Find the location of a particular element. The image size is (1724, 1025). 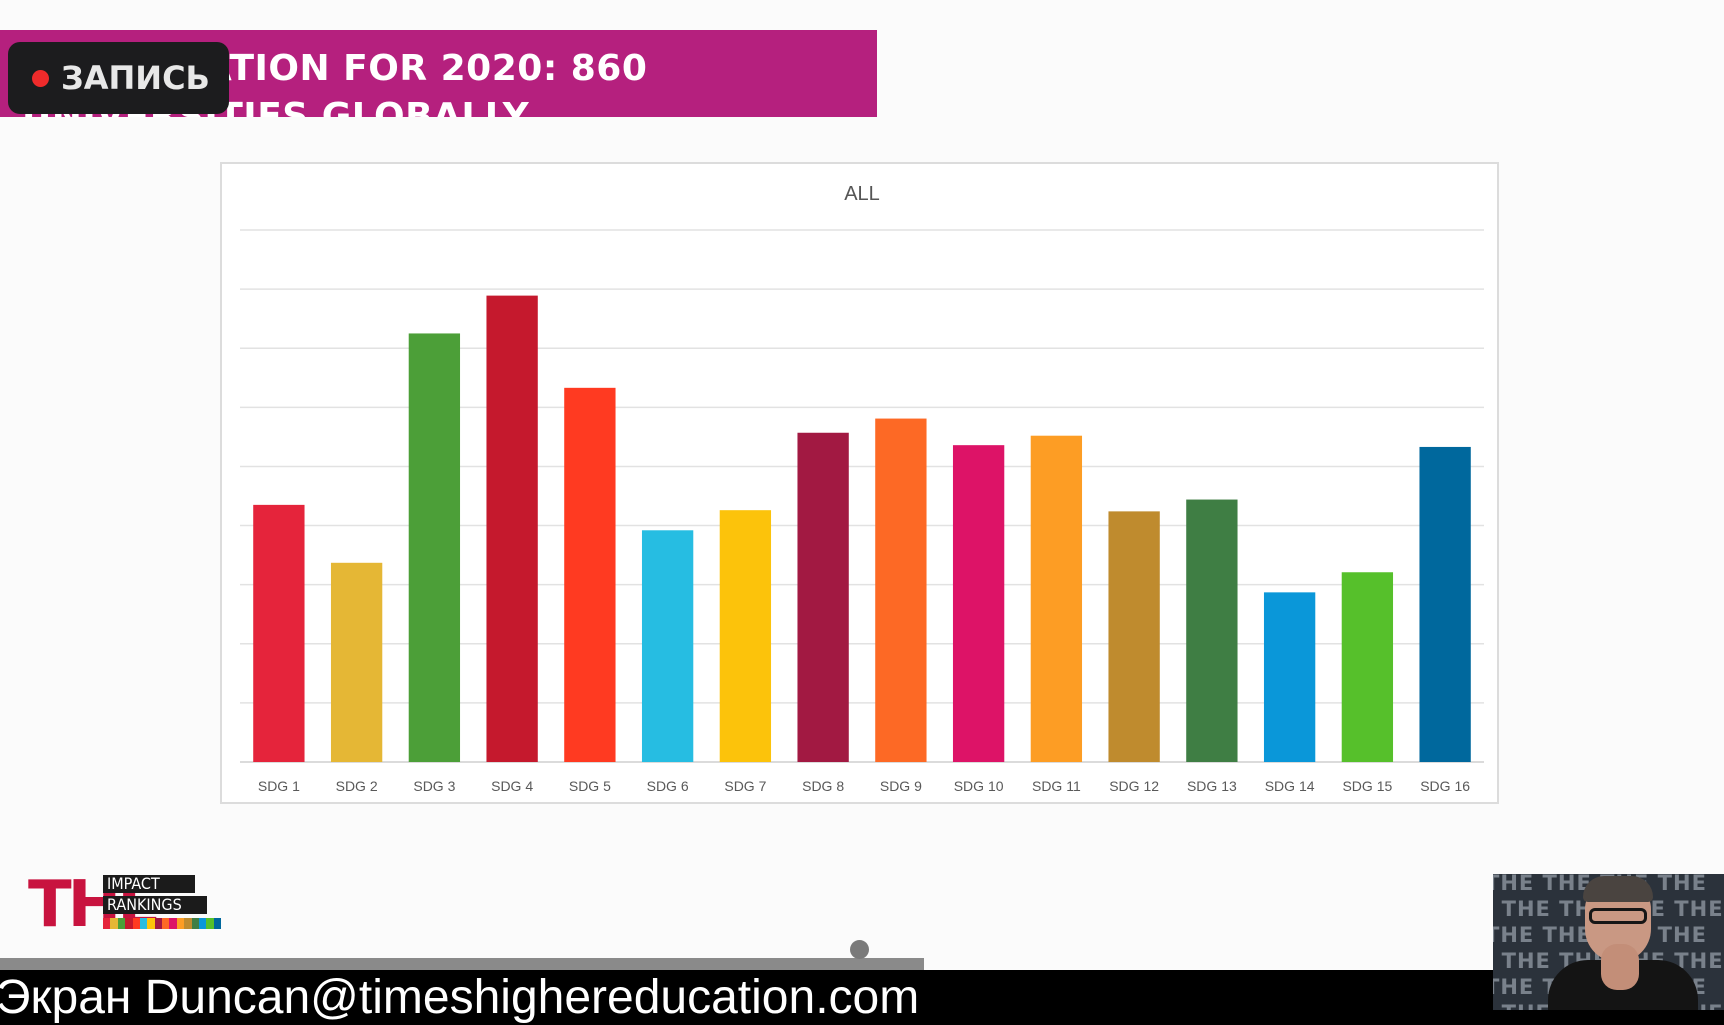

x-tick-label: SDG 5 is located at coordinates (590, 786).